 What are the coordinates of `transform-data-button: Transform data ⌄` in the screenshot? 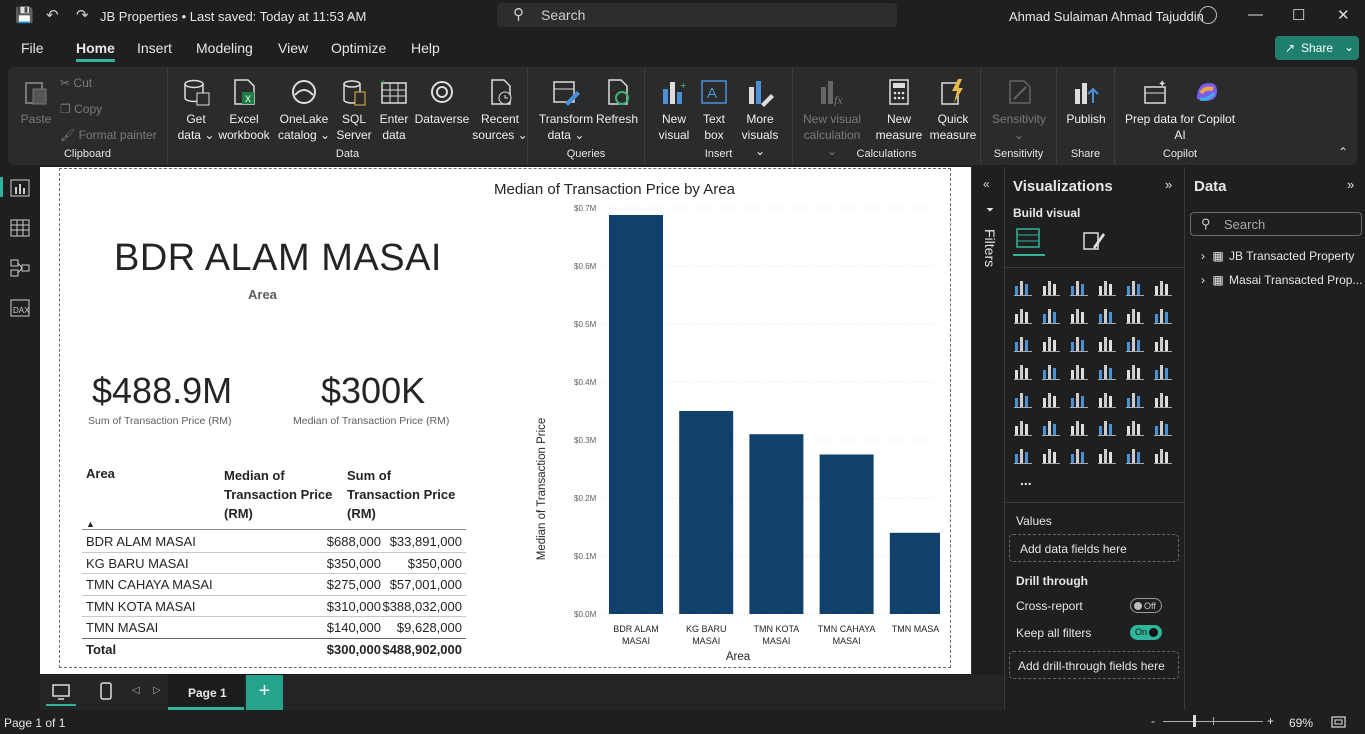 It's located at (566, 110).